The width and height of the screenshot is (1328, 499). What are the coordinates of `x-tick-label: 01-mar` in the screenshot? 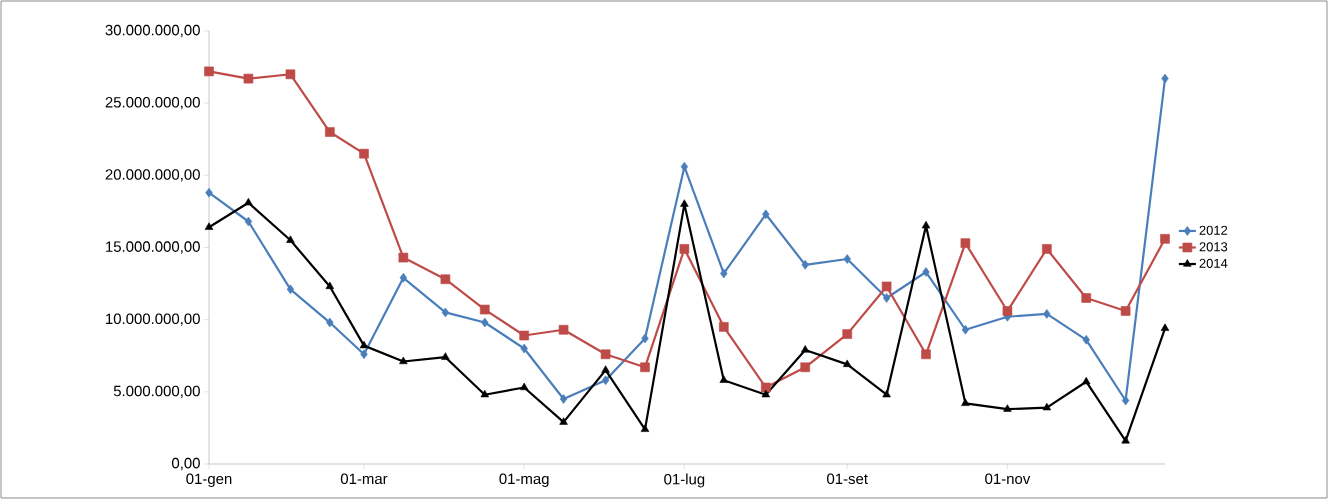 It's located at (364, 479).